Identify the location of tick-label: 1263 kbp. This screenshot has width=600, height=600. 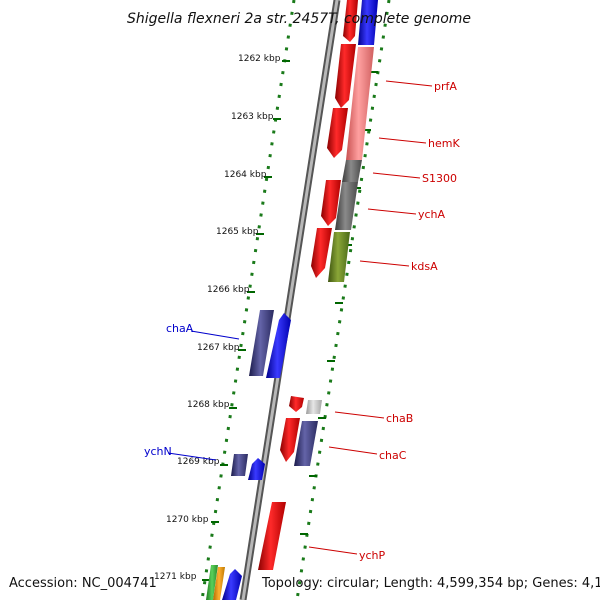
(252, 117).